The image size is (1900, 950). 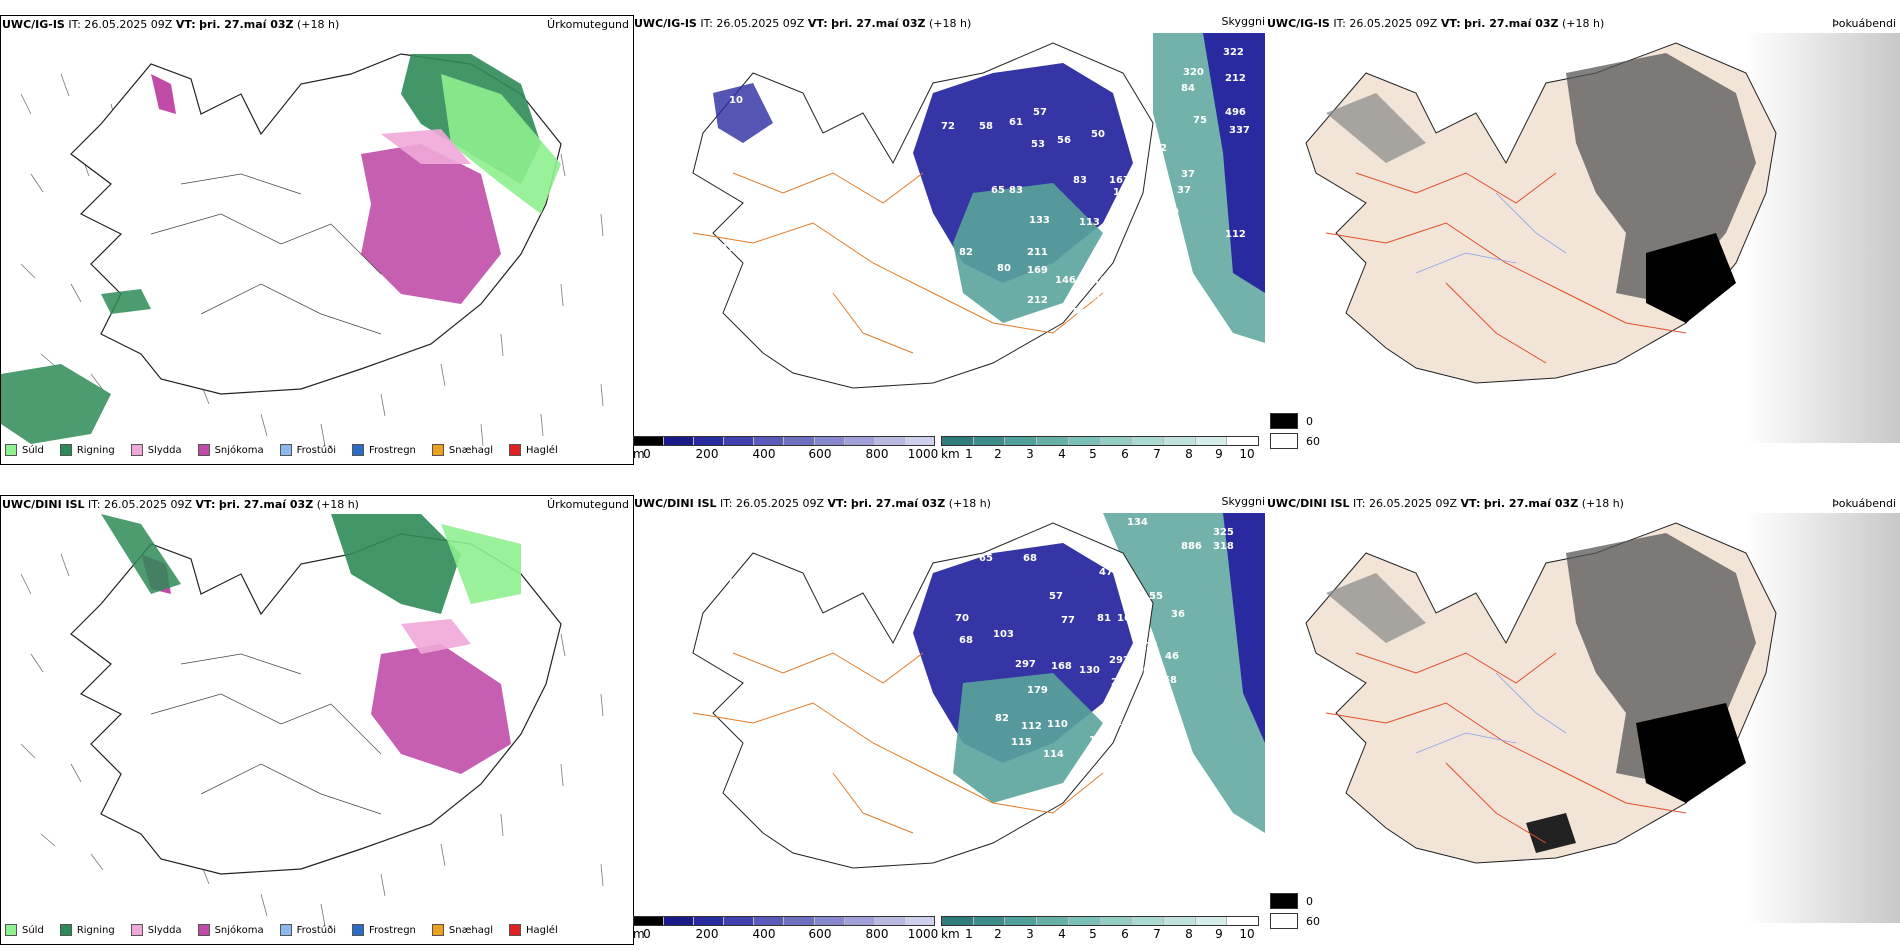 I want to click on cloud-label: 103, so click(x=1003, y=634).